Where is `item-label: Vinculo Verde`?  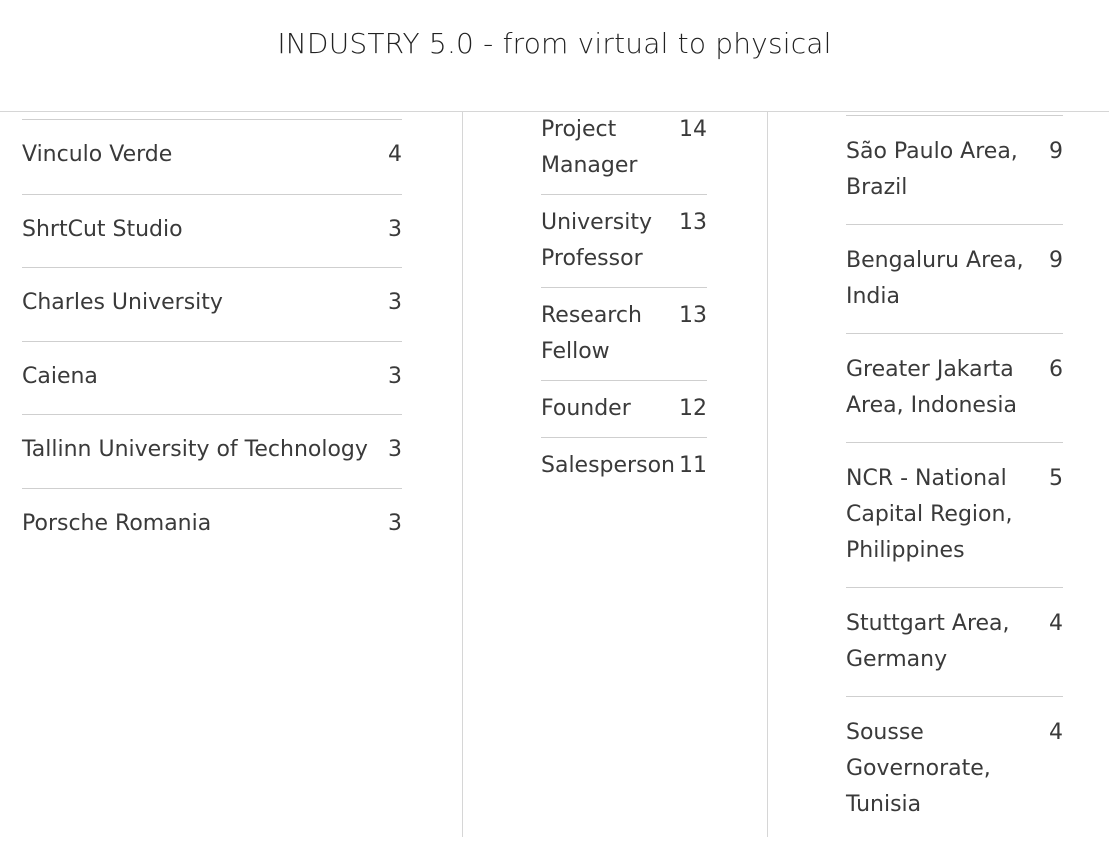
item-label: Vinculo Verde is located at coordinates (97, 154).